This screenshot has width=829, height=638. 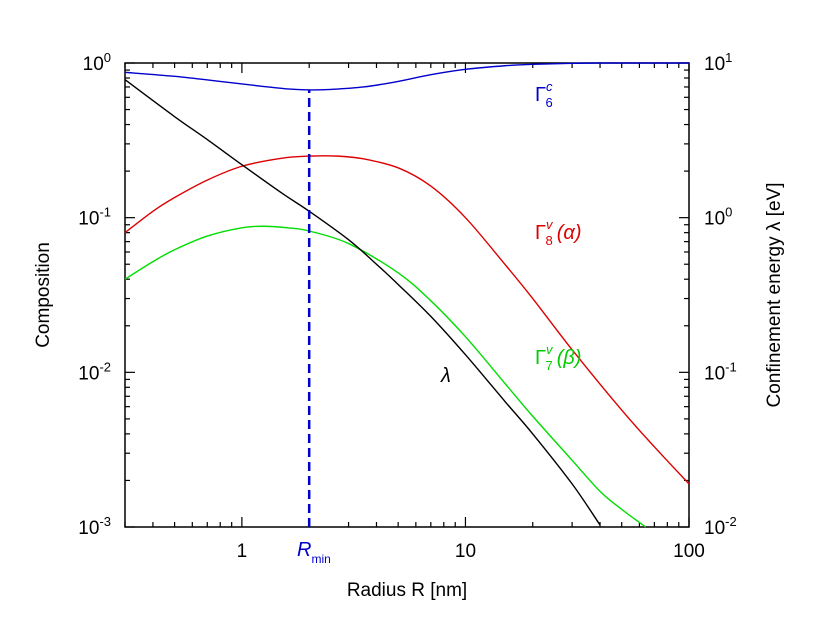 What do you see at coordinates (406, 76) in the screenshot?
I see `series-gamma6c-line` at bounding box center [406, 76].